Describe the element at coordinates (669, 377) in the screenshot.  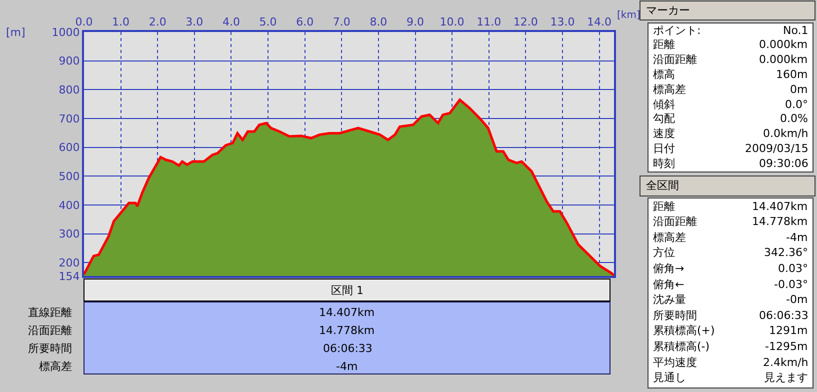
I see `text: 見通し` at that location.